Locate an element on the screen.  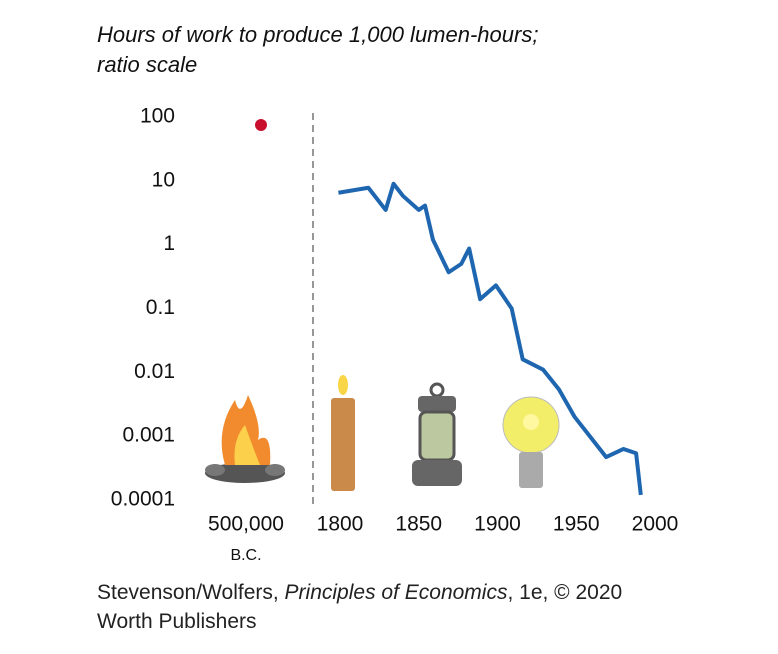
credit-text: Worth Publishers is located at coordinates (177, 621).